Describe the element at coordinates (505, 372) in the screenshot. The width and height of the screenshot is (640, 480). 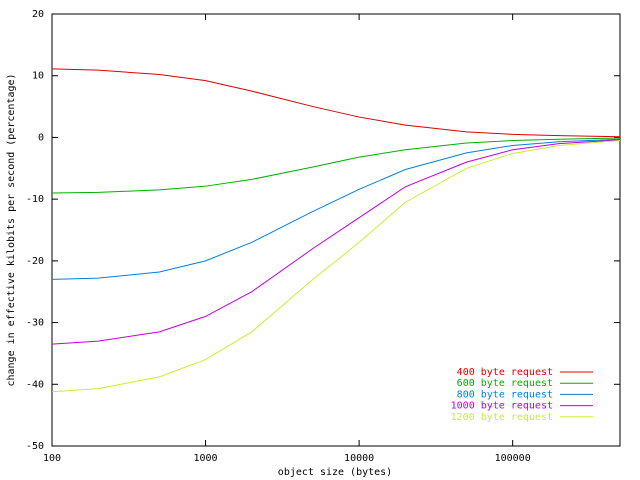
I see `legend-label: 400 byte request` at that location.